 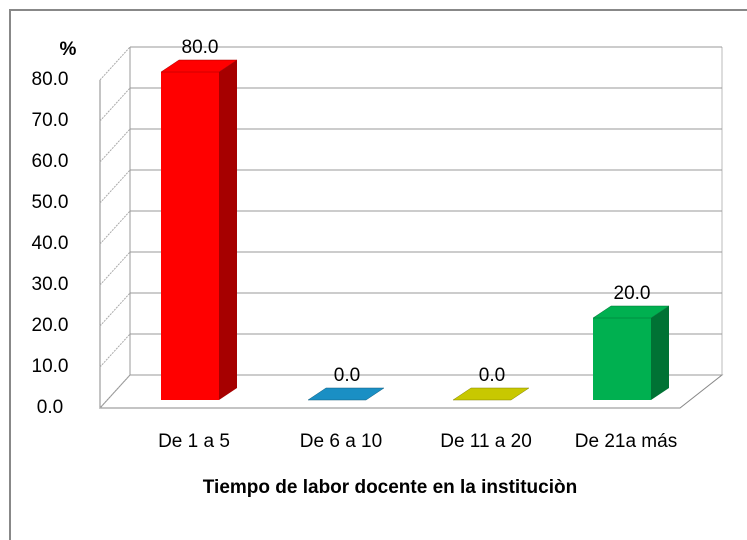 What do you see at coordinates (50, 120) in the screenshot?
I see `y-tick-label: 70.0` at bounding box center [50, 120].